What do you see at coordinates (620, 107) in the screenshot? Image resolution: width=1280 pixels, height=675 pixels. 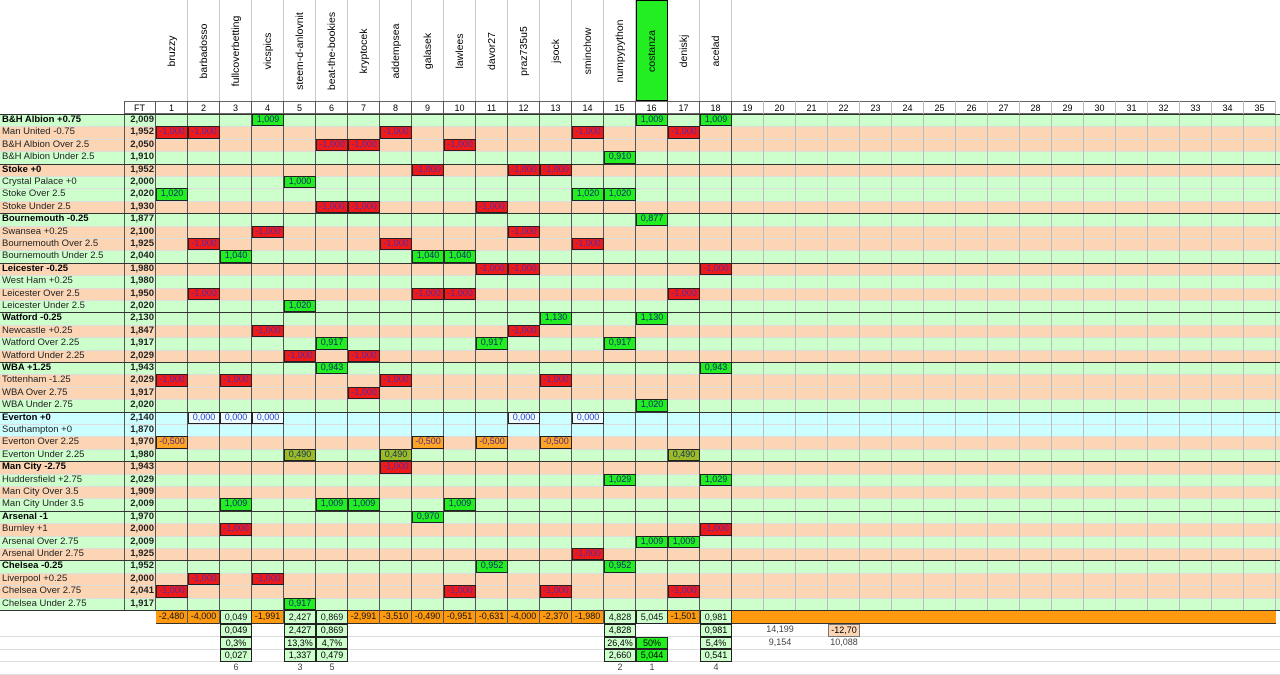 I see `column-number: 15` at bounding box center [620, 107].